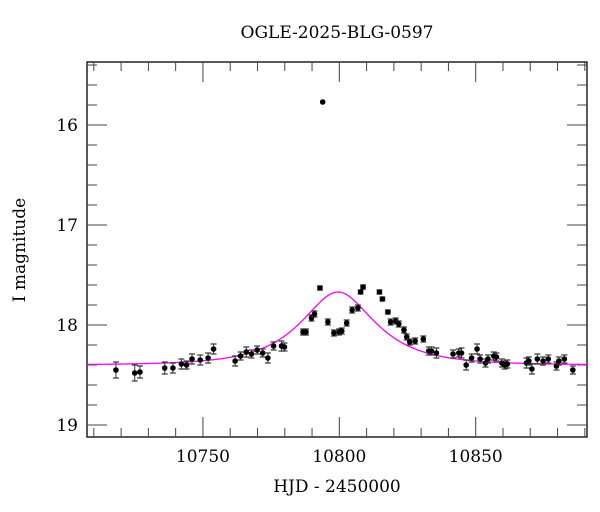 The width and height of the screenshot is (600, 512). Describe the element at coordinates (337, 487) in the screenshot. I see `x-axis-label: HJD - 2450000` at that location.